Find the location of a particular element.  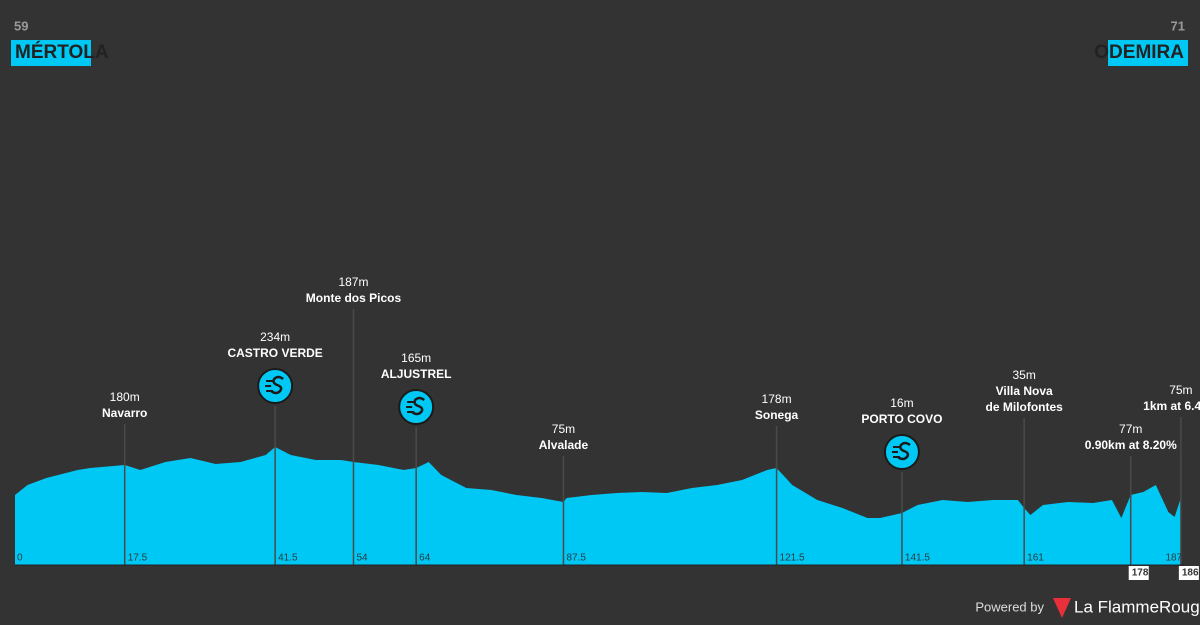

waypoint-name: Alvalade is located at coordinates (564, 445).